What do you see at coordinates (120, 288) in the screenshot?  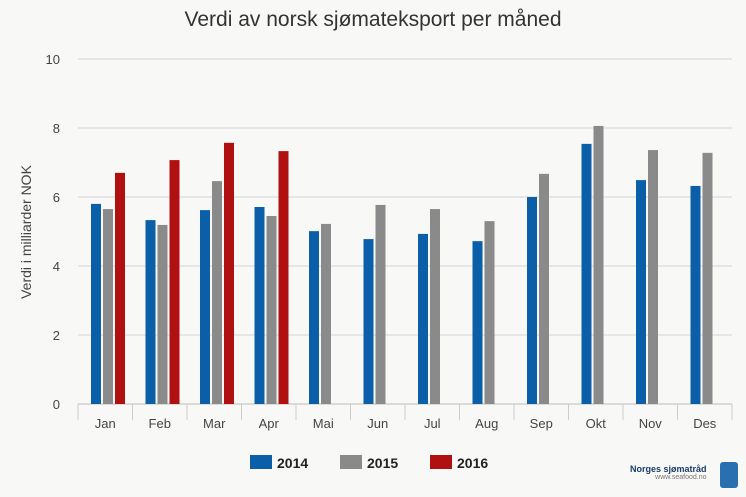 I see `bar-2016-Jan` at bounding box center [120, 288].